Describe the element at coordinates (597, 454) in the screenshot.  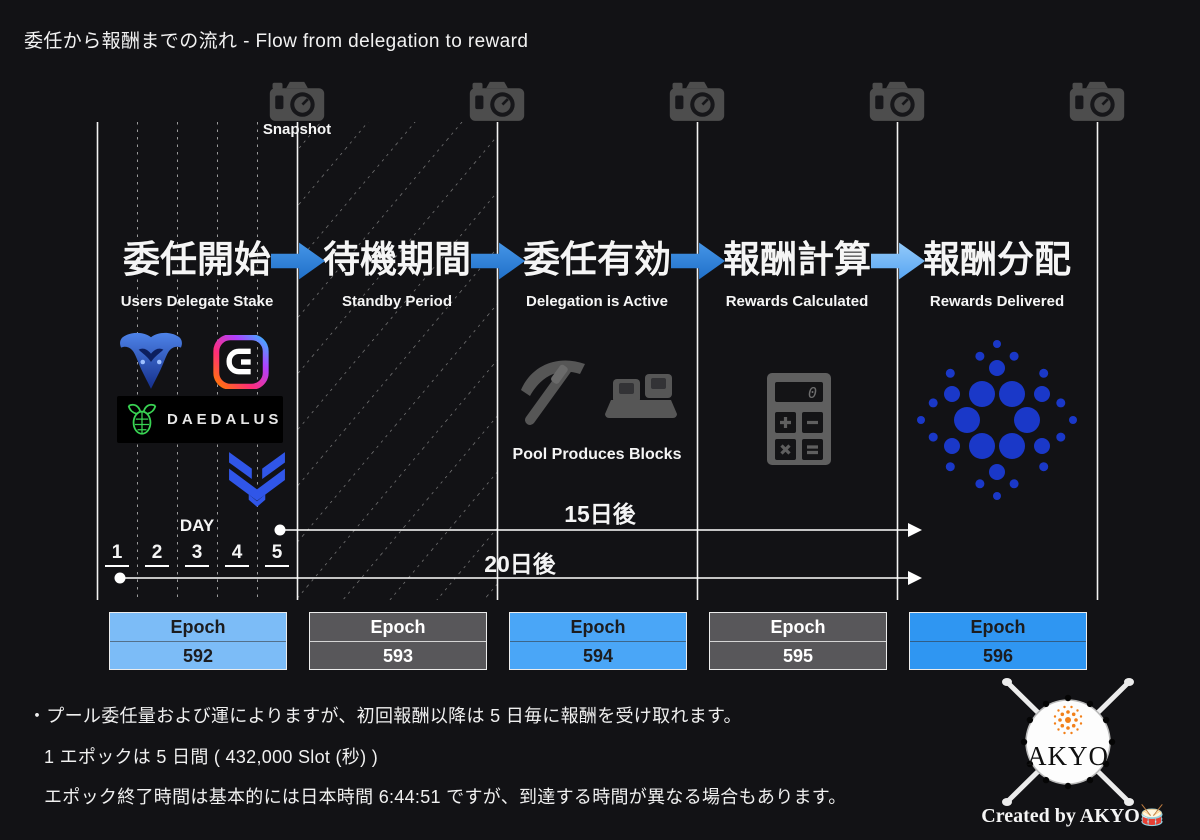
I see `pool-produces-blocks-caption: Pool Produces Blocks` at that location.